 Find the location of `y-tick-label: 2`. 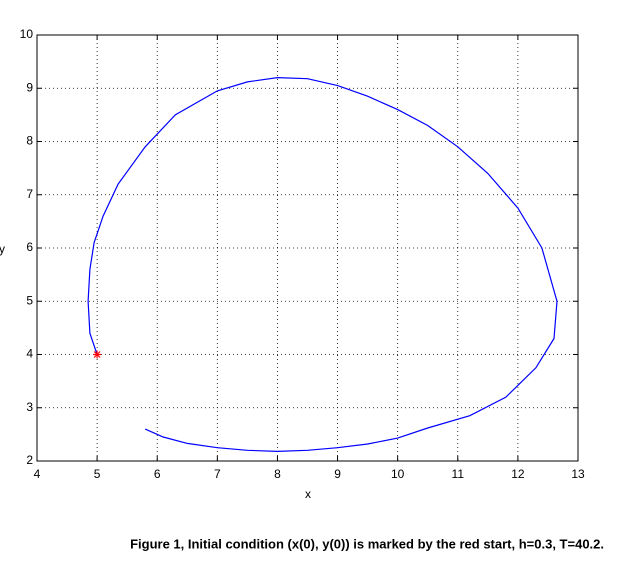

y-tick-label: 2 is located at coordinates (29, 460).